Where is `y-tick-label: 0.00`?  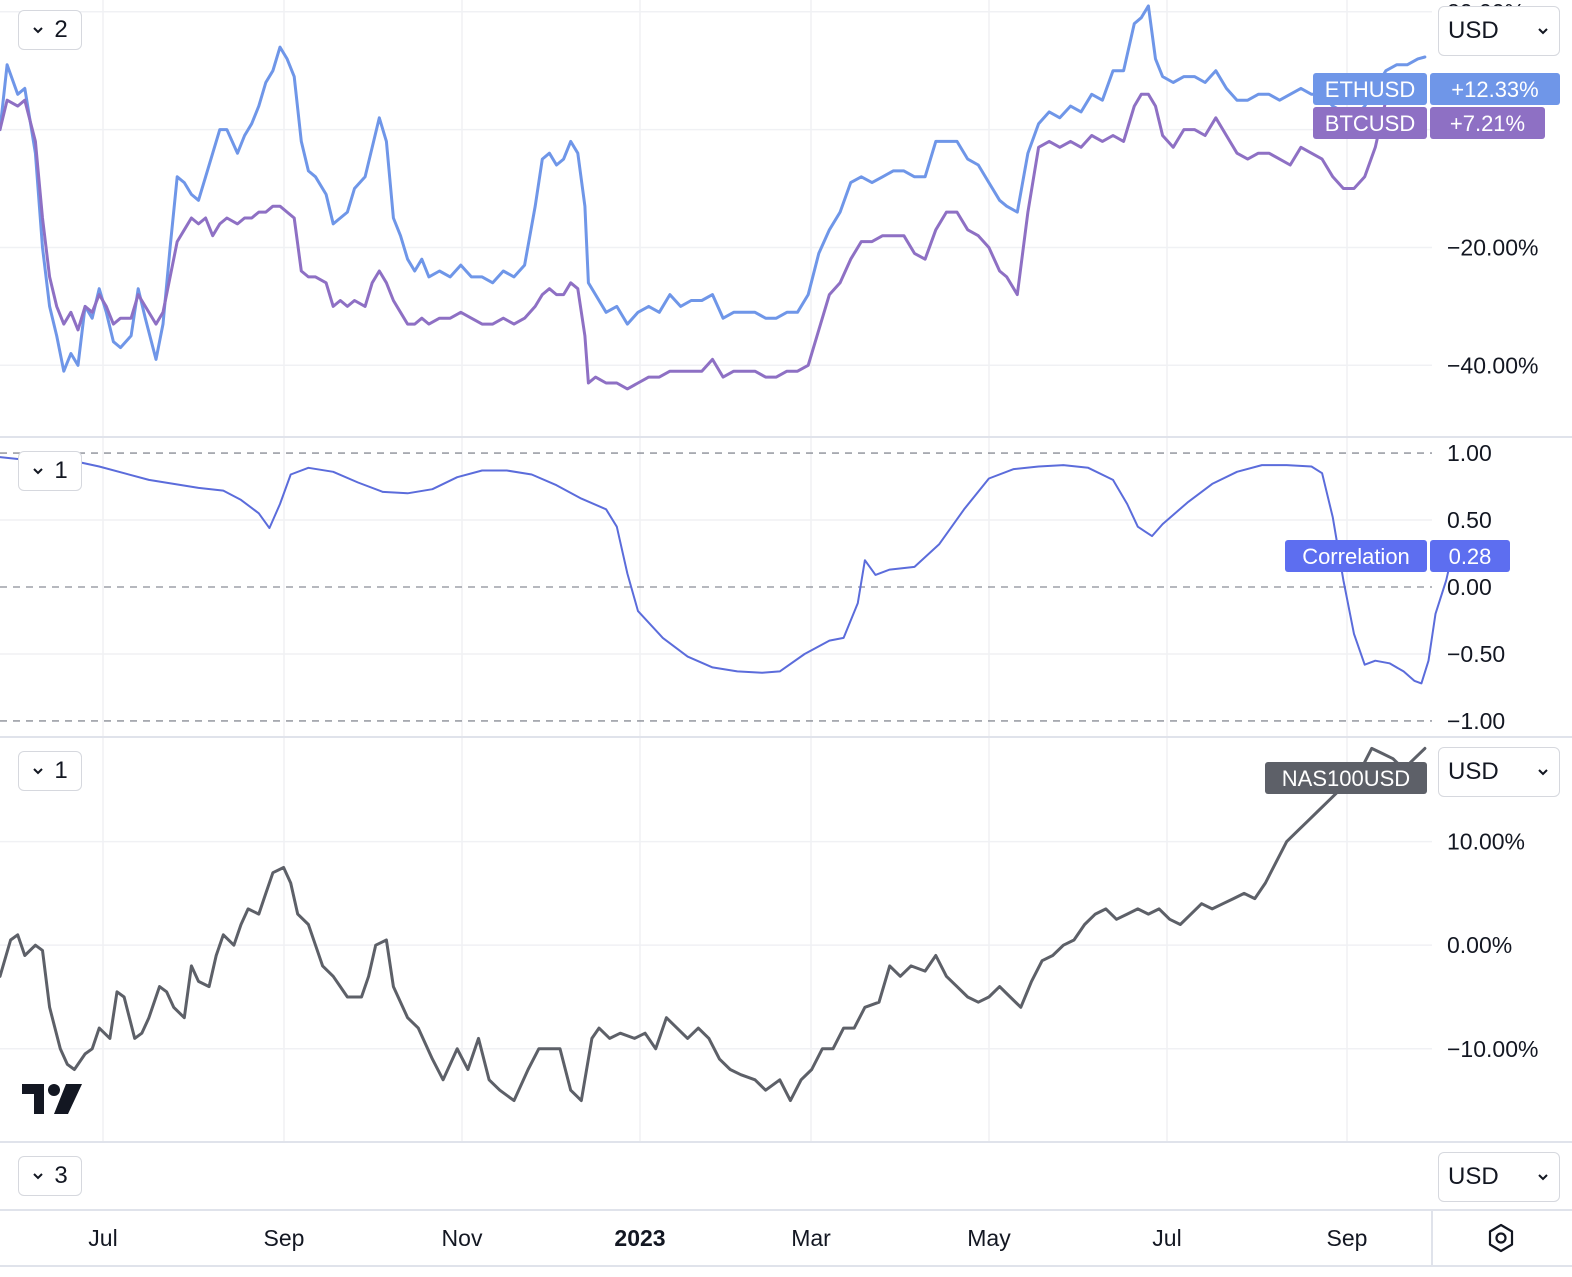 y-tick-label: 0.00 is located at coordinates (1469, 587).